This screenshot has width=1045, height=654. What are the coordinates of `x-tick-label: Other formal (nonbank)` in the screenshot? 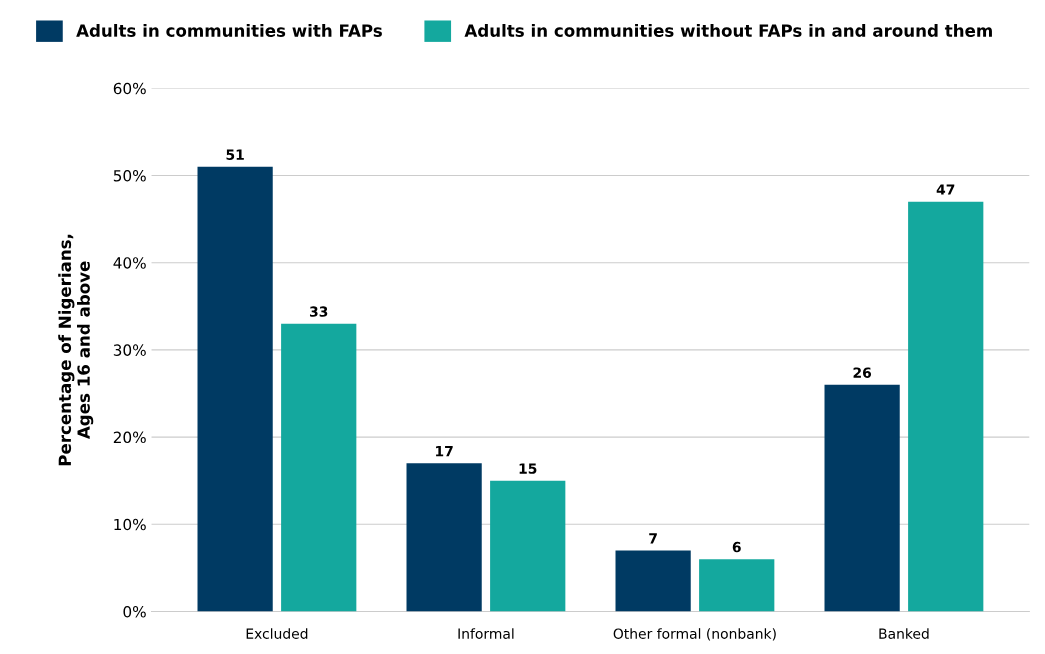 It's located at (694, 634).